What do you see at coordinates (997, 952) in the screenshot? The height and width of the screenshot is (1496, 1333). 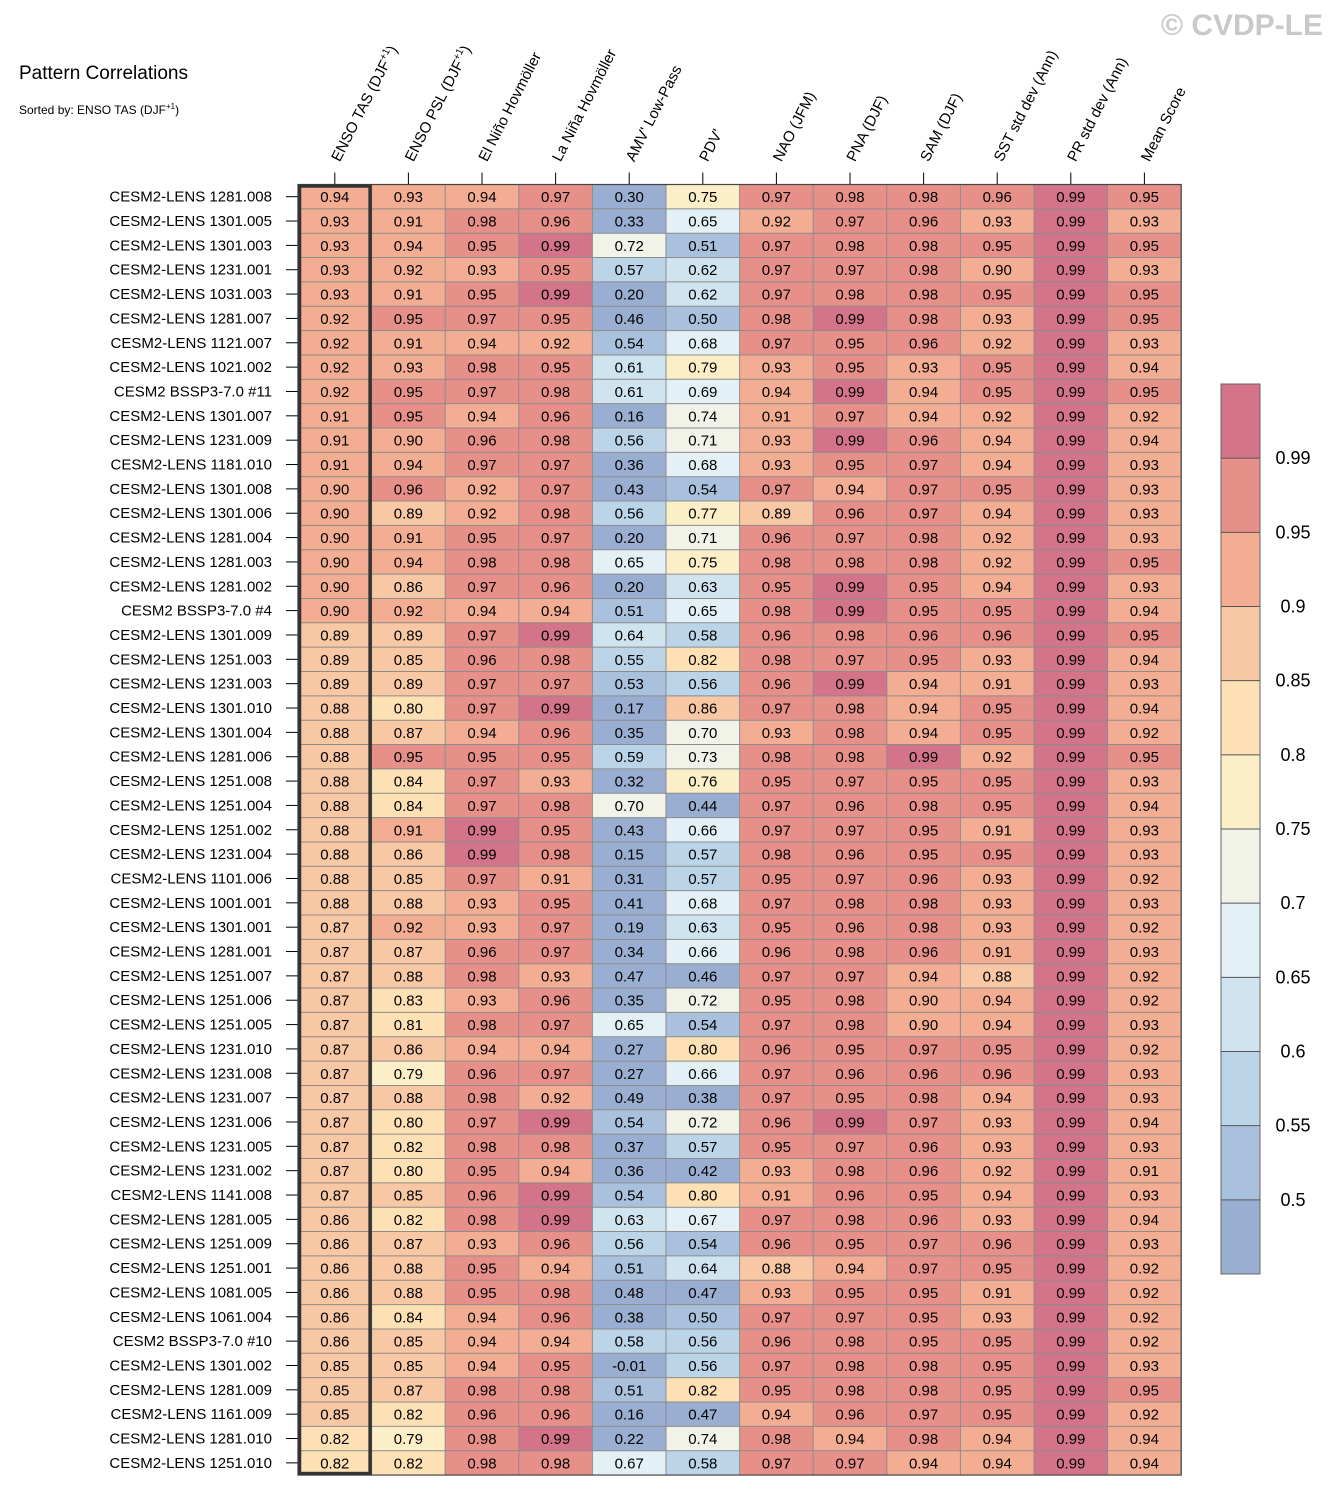 I see `cell-value: 0.91` at bounding box center [997, 952].